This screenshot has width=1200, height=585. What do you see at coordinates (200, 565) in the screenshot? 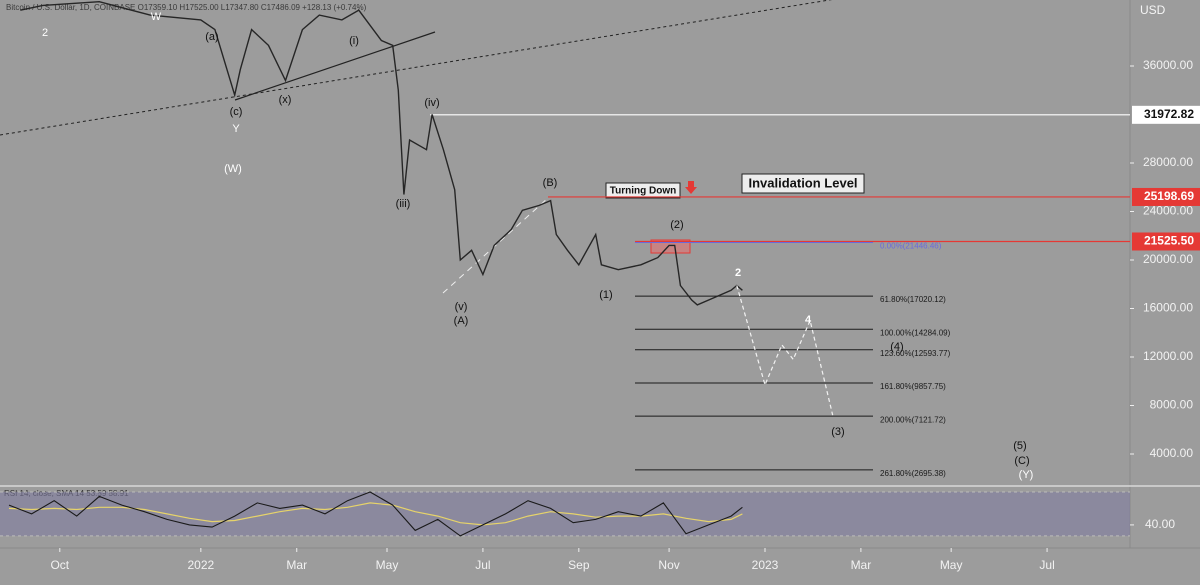
I see `x-tick-label: 2022` at bounding box center [200, 565].